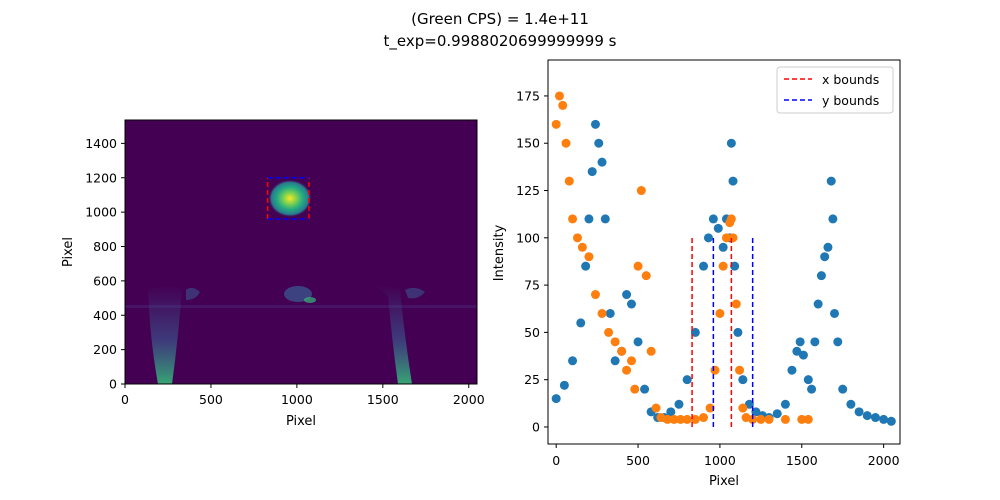 The image size is (1000, 500). Describe the element at coordinates (101, 212) in the screenshot. I see `image-y-tick-label: 1000` at that location.